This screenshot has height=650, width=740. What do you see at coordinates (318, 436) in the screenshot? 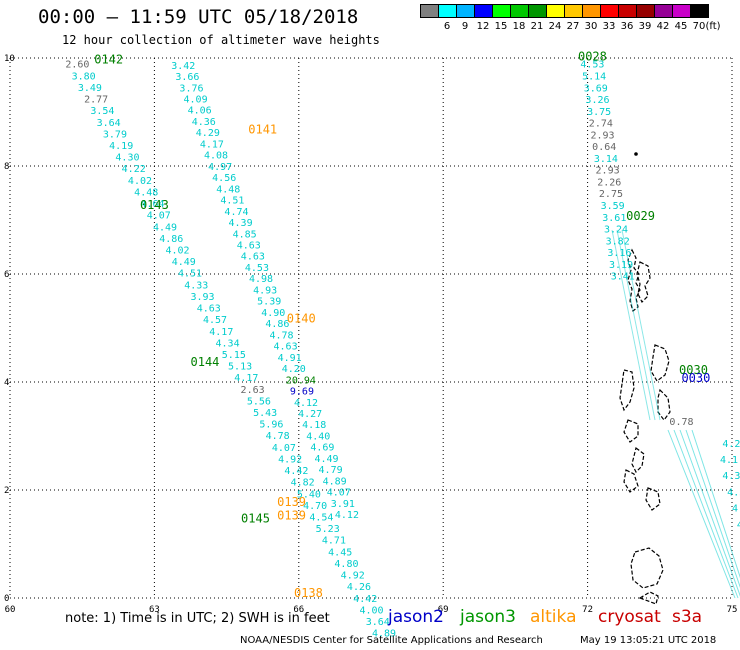
I see `data-point-label: 4.40` at bounding box center [318, 436].